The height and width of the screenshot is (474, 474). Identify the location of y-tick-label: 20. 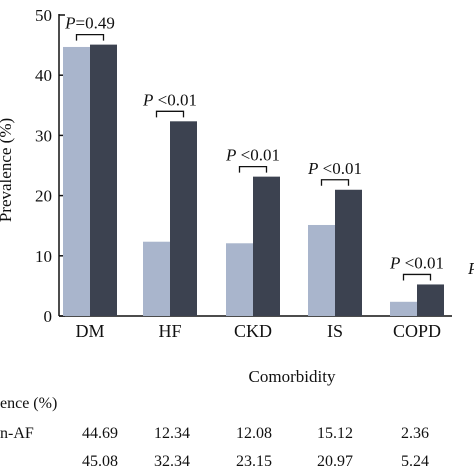
(43, 196).